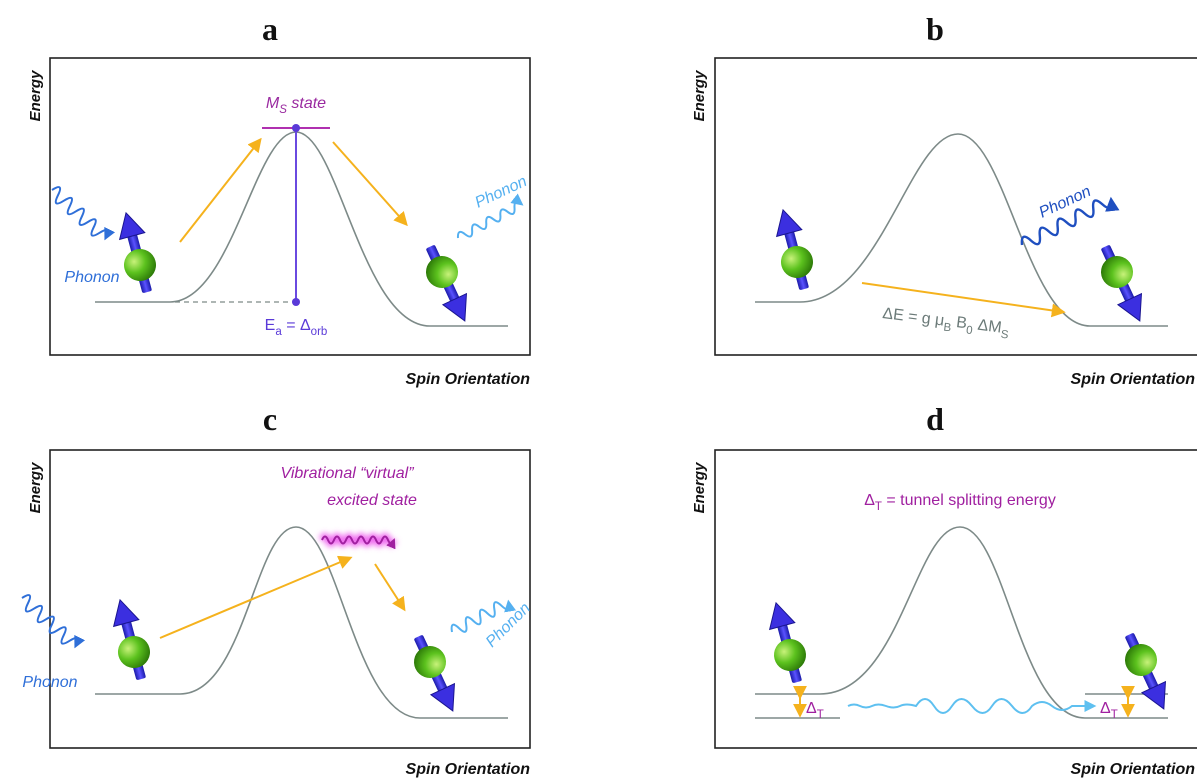 The width and height of the screenshot is (1197, 778). Describe the element at coordinates (959, 323) in the screenshot. I see `text-run: B` at that location.